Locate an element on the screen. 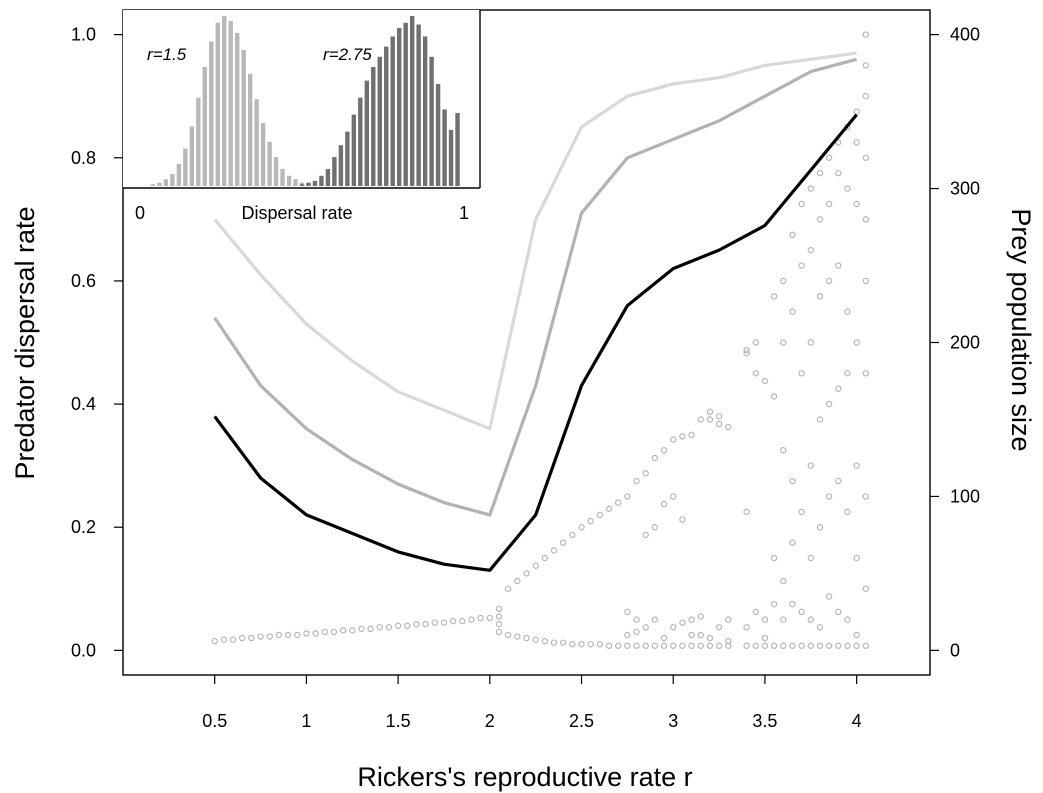 This screenshot has width=1043, height=793. x-tick-label: 1 is located at coordinates (306, 721).